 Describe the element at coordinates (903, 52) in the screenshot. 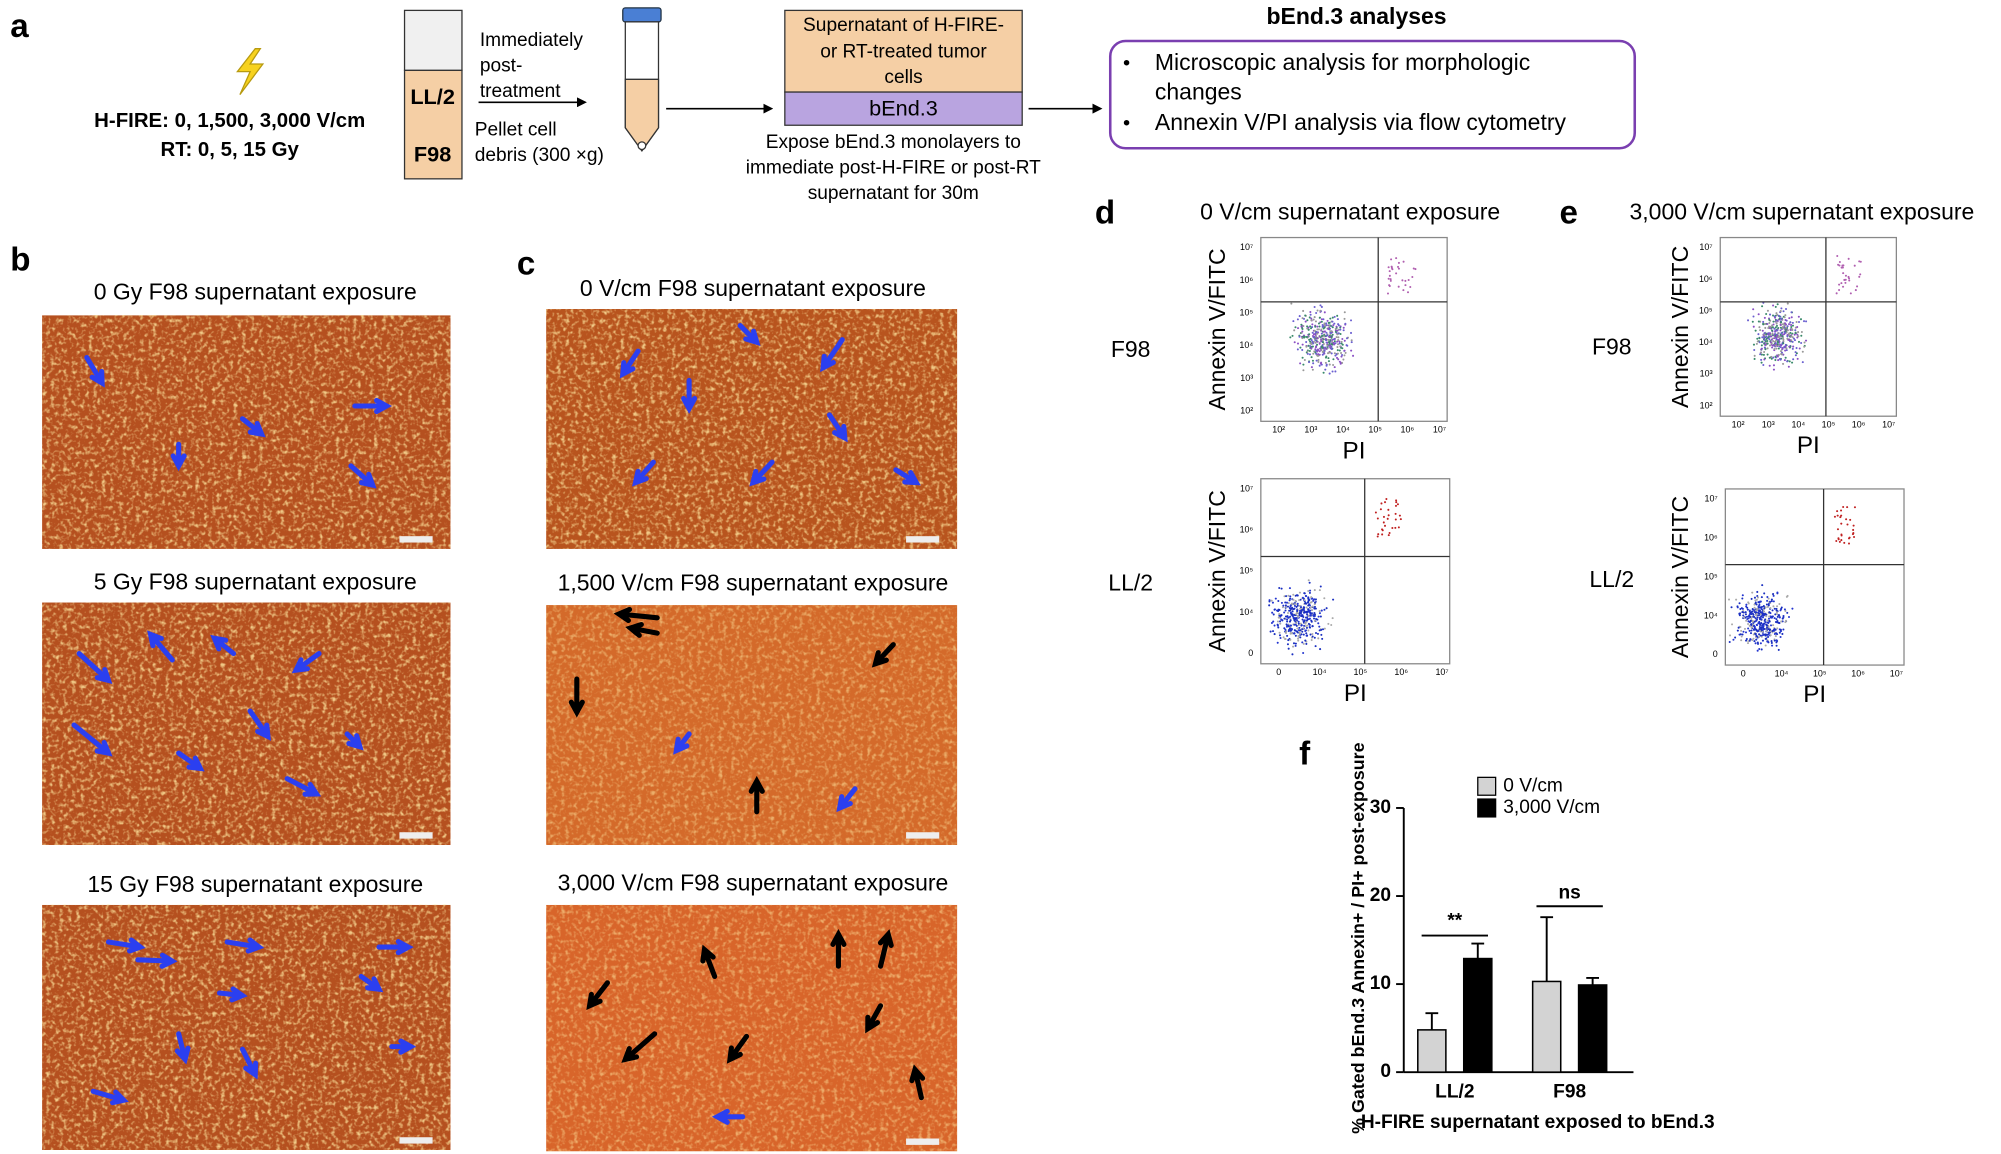

I see `supernatant-text: or RT-treated tumor` at that location.